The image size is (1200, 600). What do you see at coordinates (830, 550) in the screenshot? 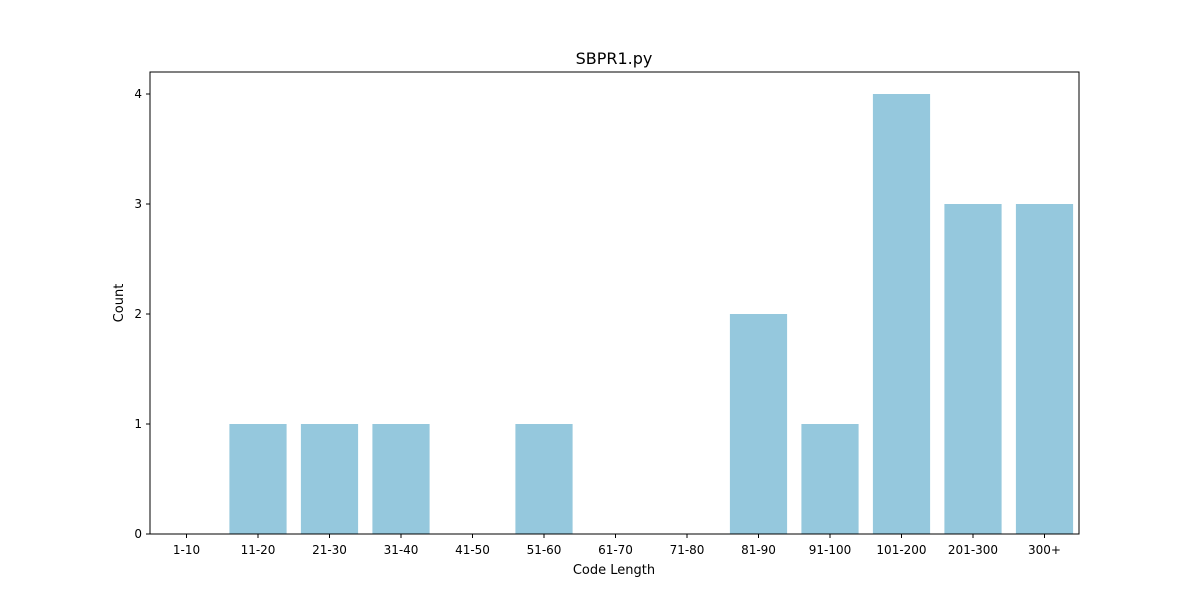
I see `x-tick-label: 91-100` at bounding box center [830, 550].